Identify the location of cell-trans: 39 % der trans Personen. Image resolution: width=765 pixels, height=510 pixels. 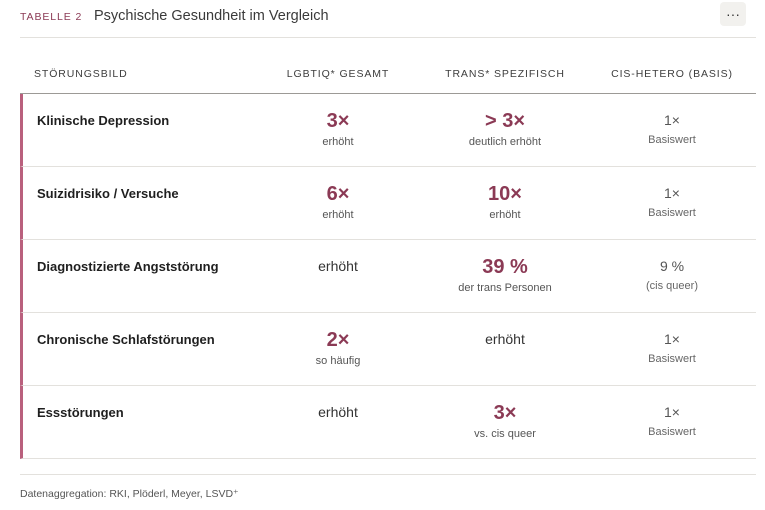
(505, 274).